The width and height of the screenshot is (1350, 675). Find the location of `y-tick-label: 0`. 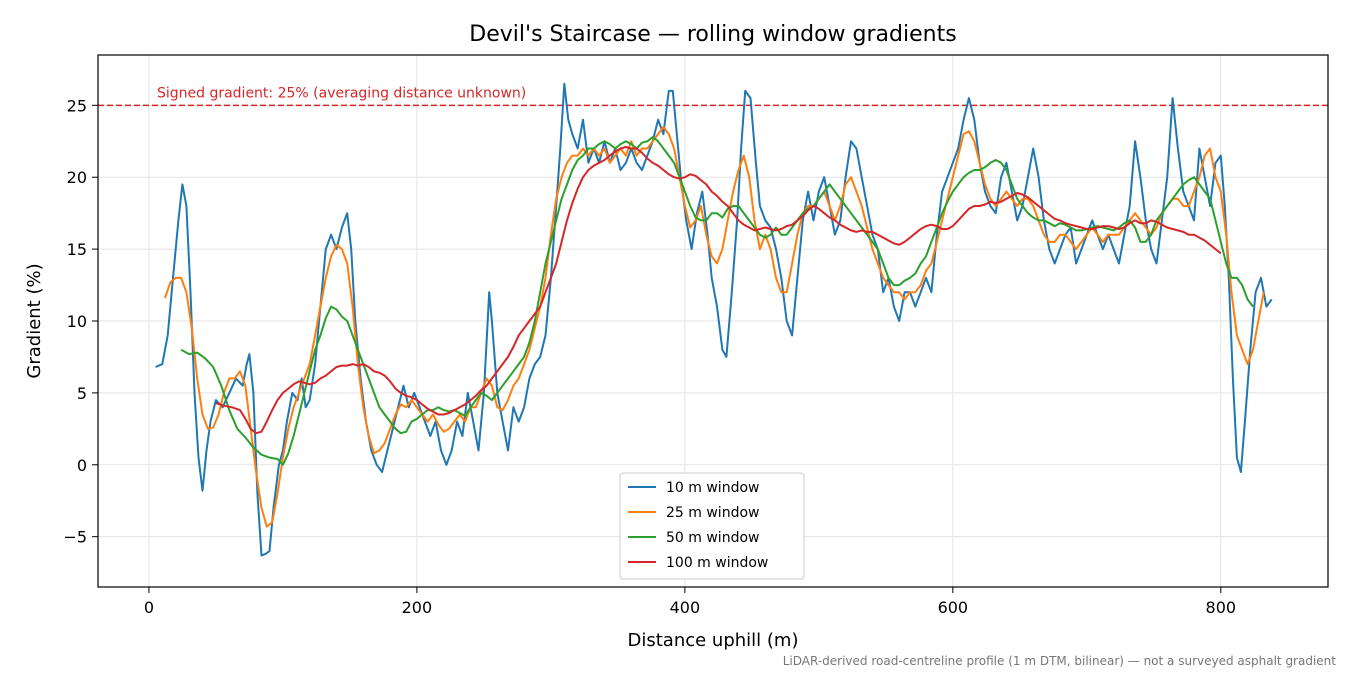

y-tick-label: 0 is located at coordinates (82, 465).